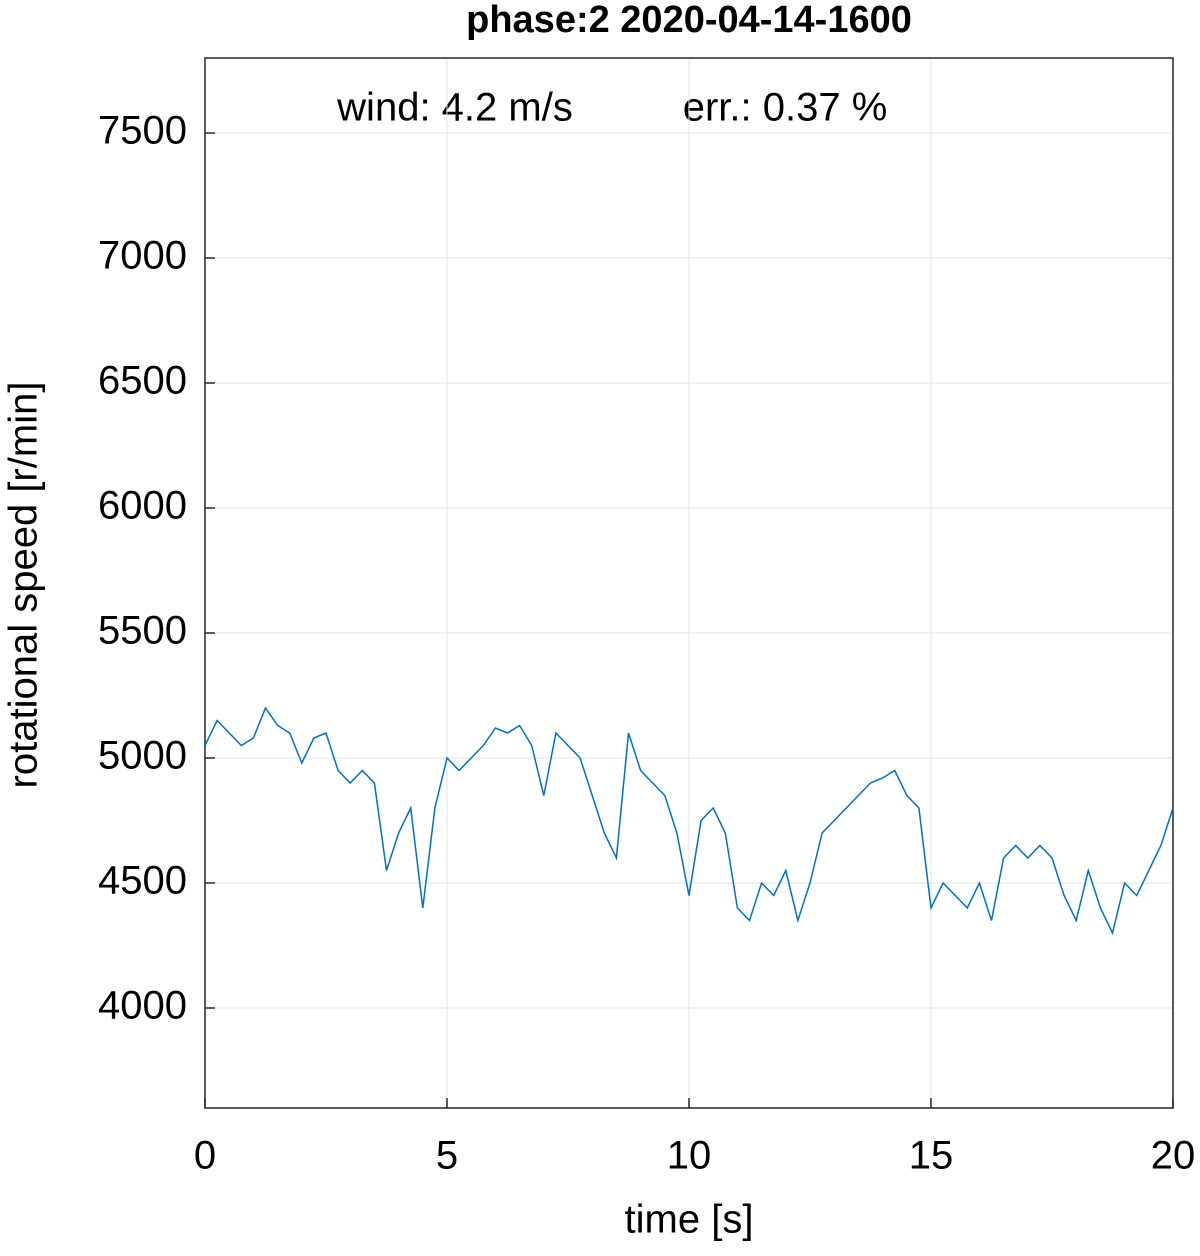  What do you see at coordinates (142, 506) in the screenshot?
I see `y-tick-label: 6000` at bounding box center [142, 506].